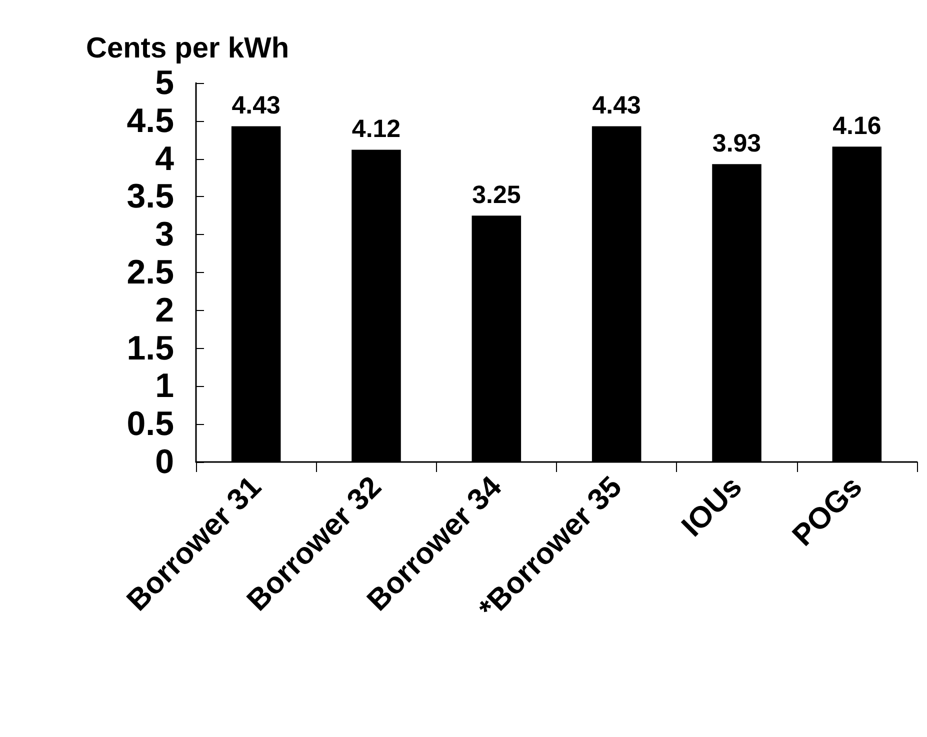  What do you see at coordinates (164, 386) in the screenshot?
I see `y-tick-label: 1` at bounding box center [164, 386].